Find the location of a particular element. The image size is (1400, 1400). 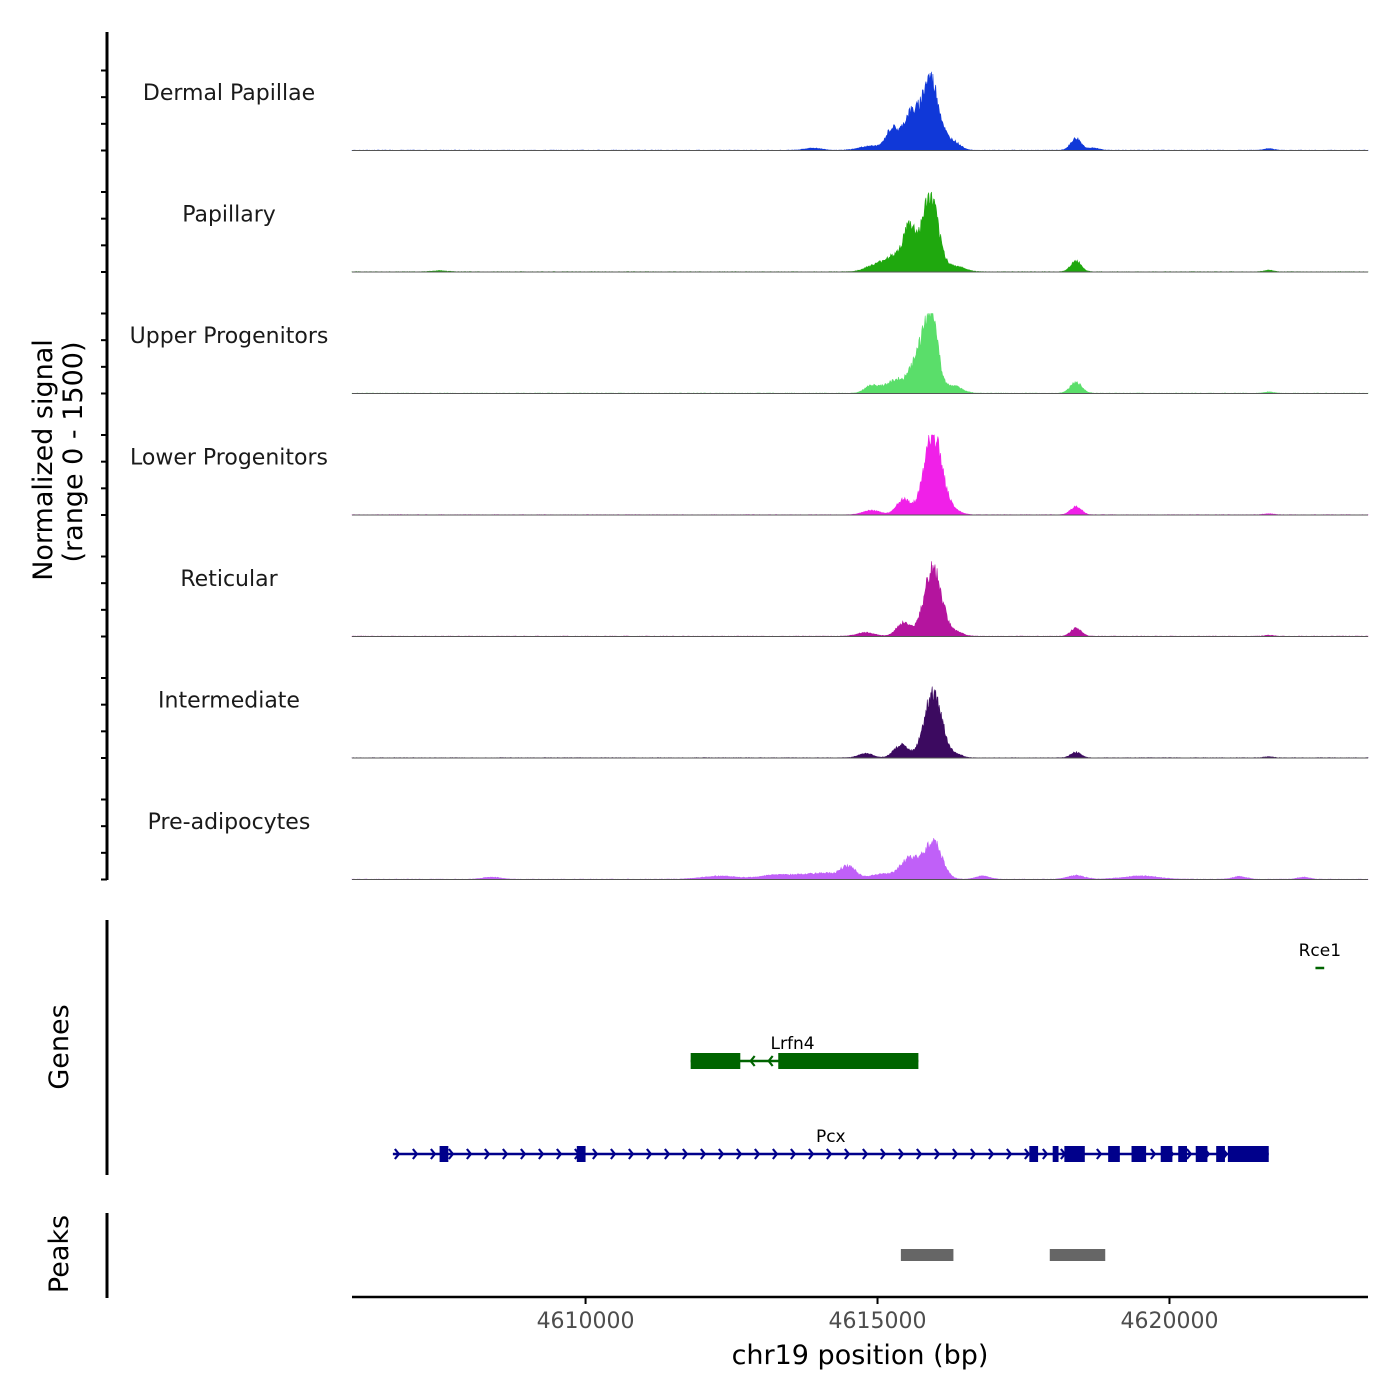

gene-pcx: Pcx is located at coordinates (830, 1144).